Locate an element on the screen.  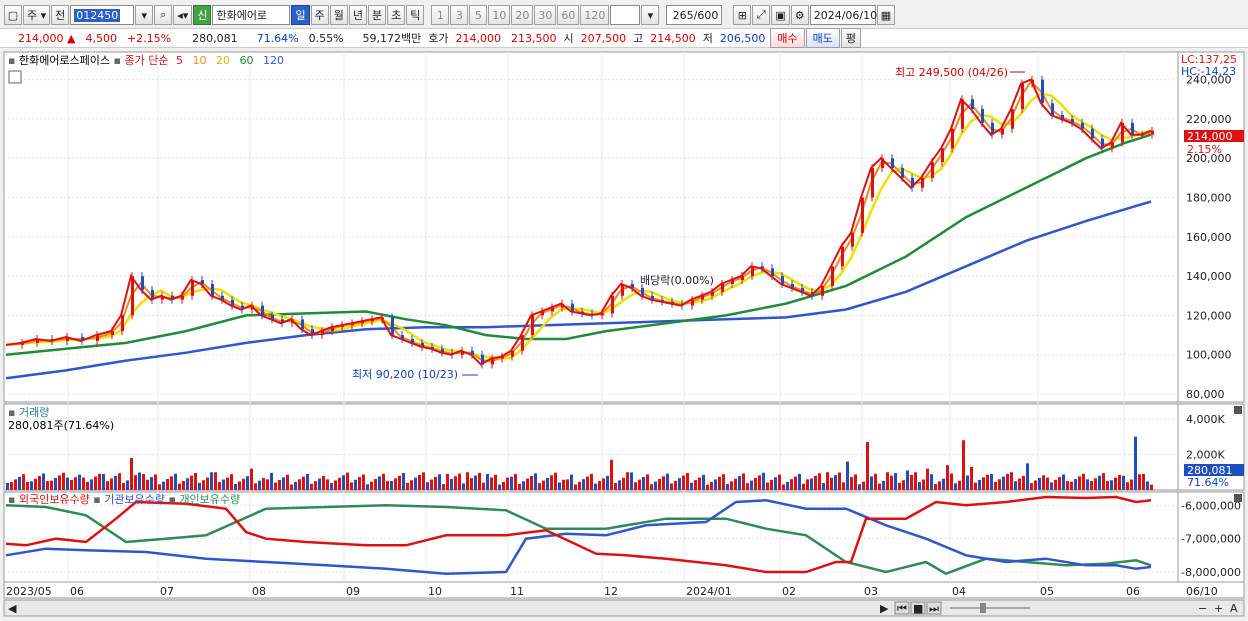
interval-10: 10 is located at coordinates (499, 15).